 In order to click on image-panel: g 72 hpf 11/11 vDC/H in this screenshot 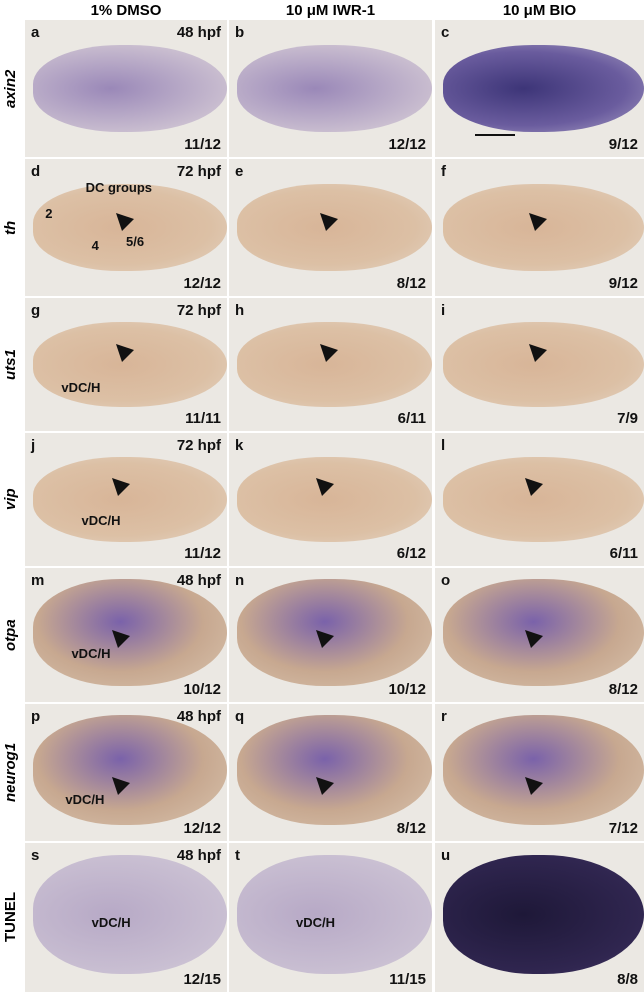, I will do `click(126, 364)`.